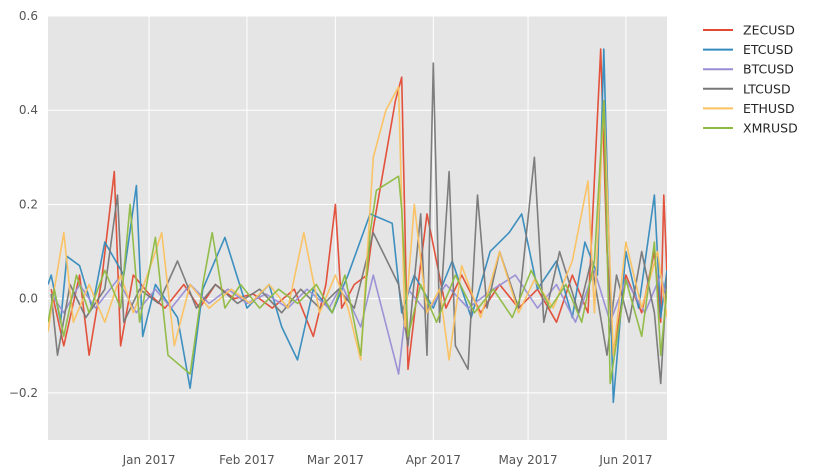  Describe the element at coordinates (625, 460) in the screenshot. I see `x-tick-label: Jun 2017` at that location.